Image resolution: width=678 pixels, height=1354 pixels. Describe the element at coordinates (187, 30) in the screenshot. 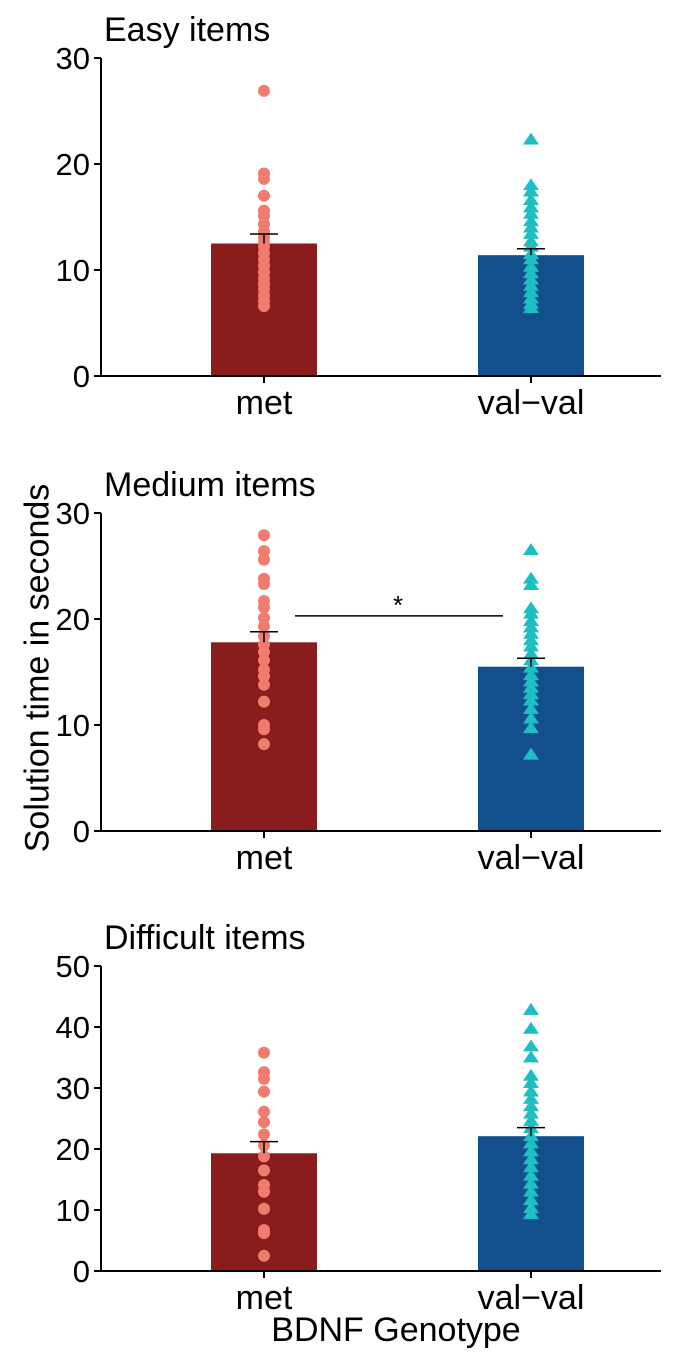

I see `panel-title: Easy items` at that location.